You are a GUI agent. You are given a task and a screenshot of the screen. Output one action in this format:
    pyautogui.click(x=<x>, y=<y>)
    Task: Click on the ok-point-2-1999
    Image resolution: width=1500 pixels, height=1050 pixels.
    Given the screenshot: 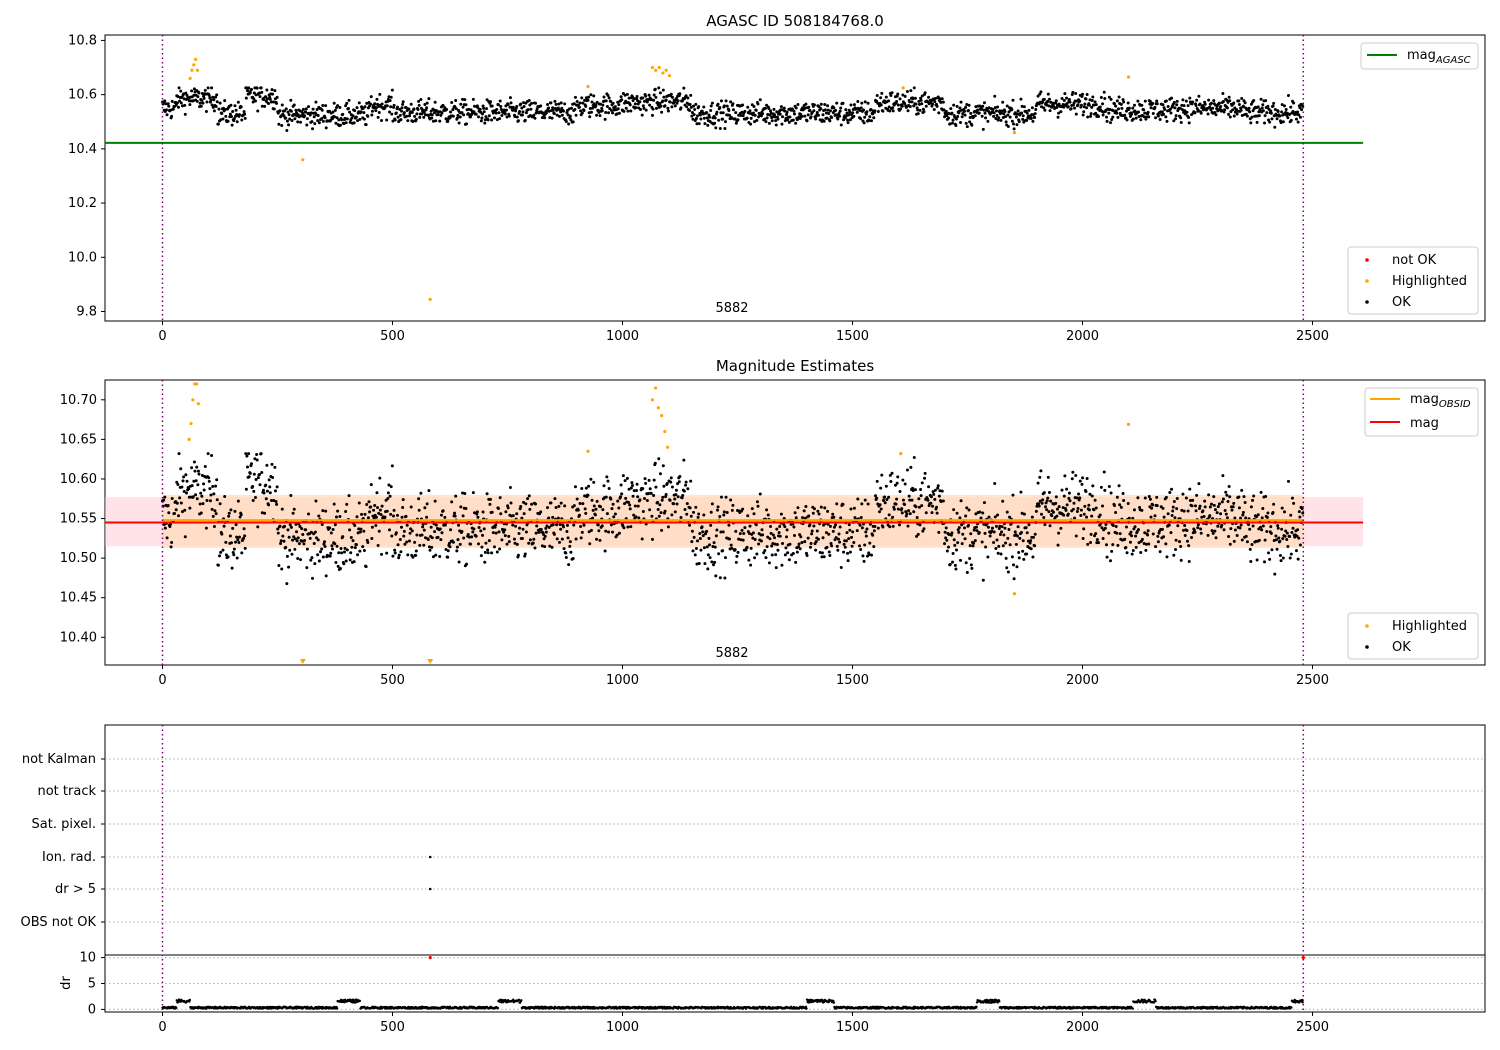 What is the action you would take?
    pyautogui.click(x=1303, y=513)
    